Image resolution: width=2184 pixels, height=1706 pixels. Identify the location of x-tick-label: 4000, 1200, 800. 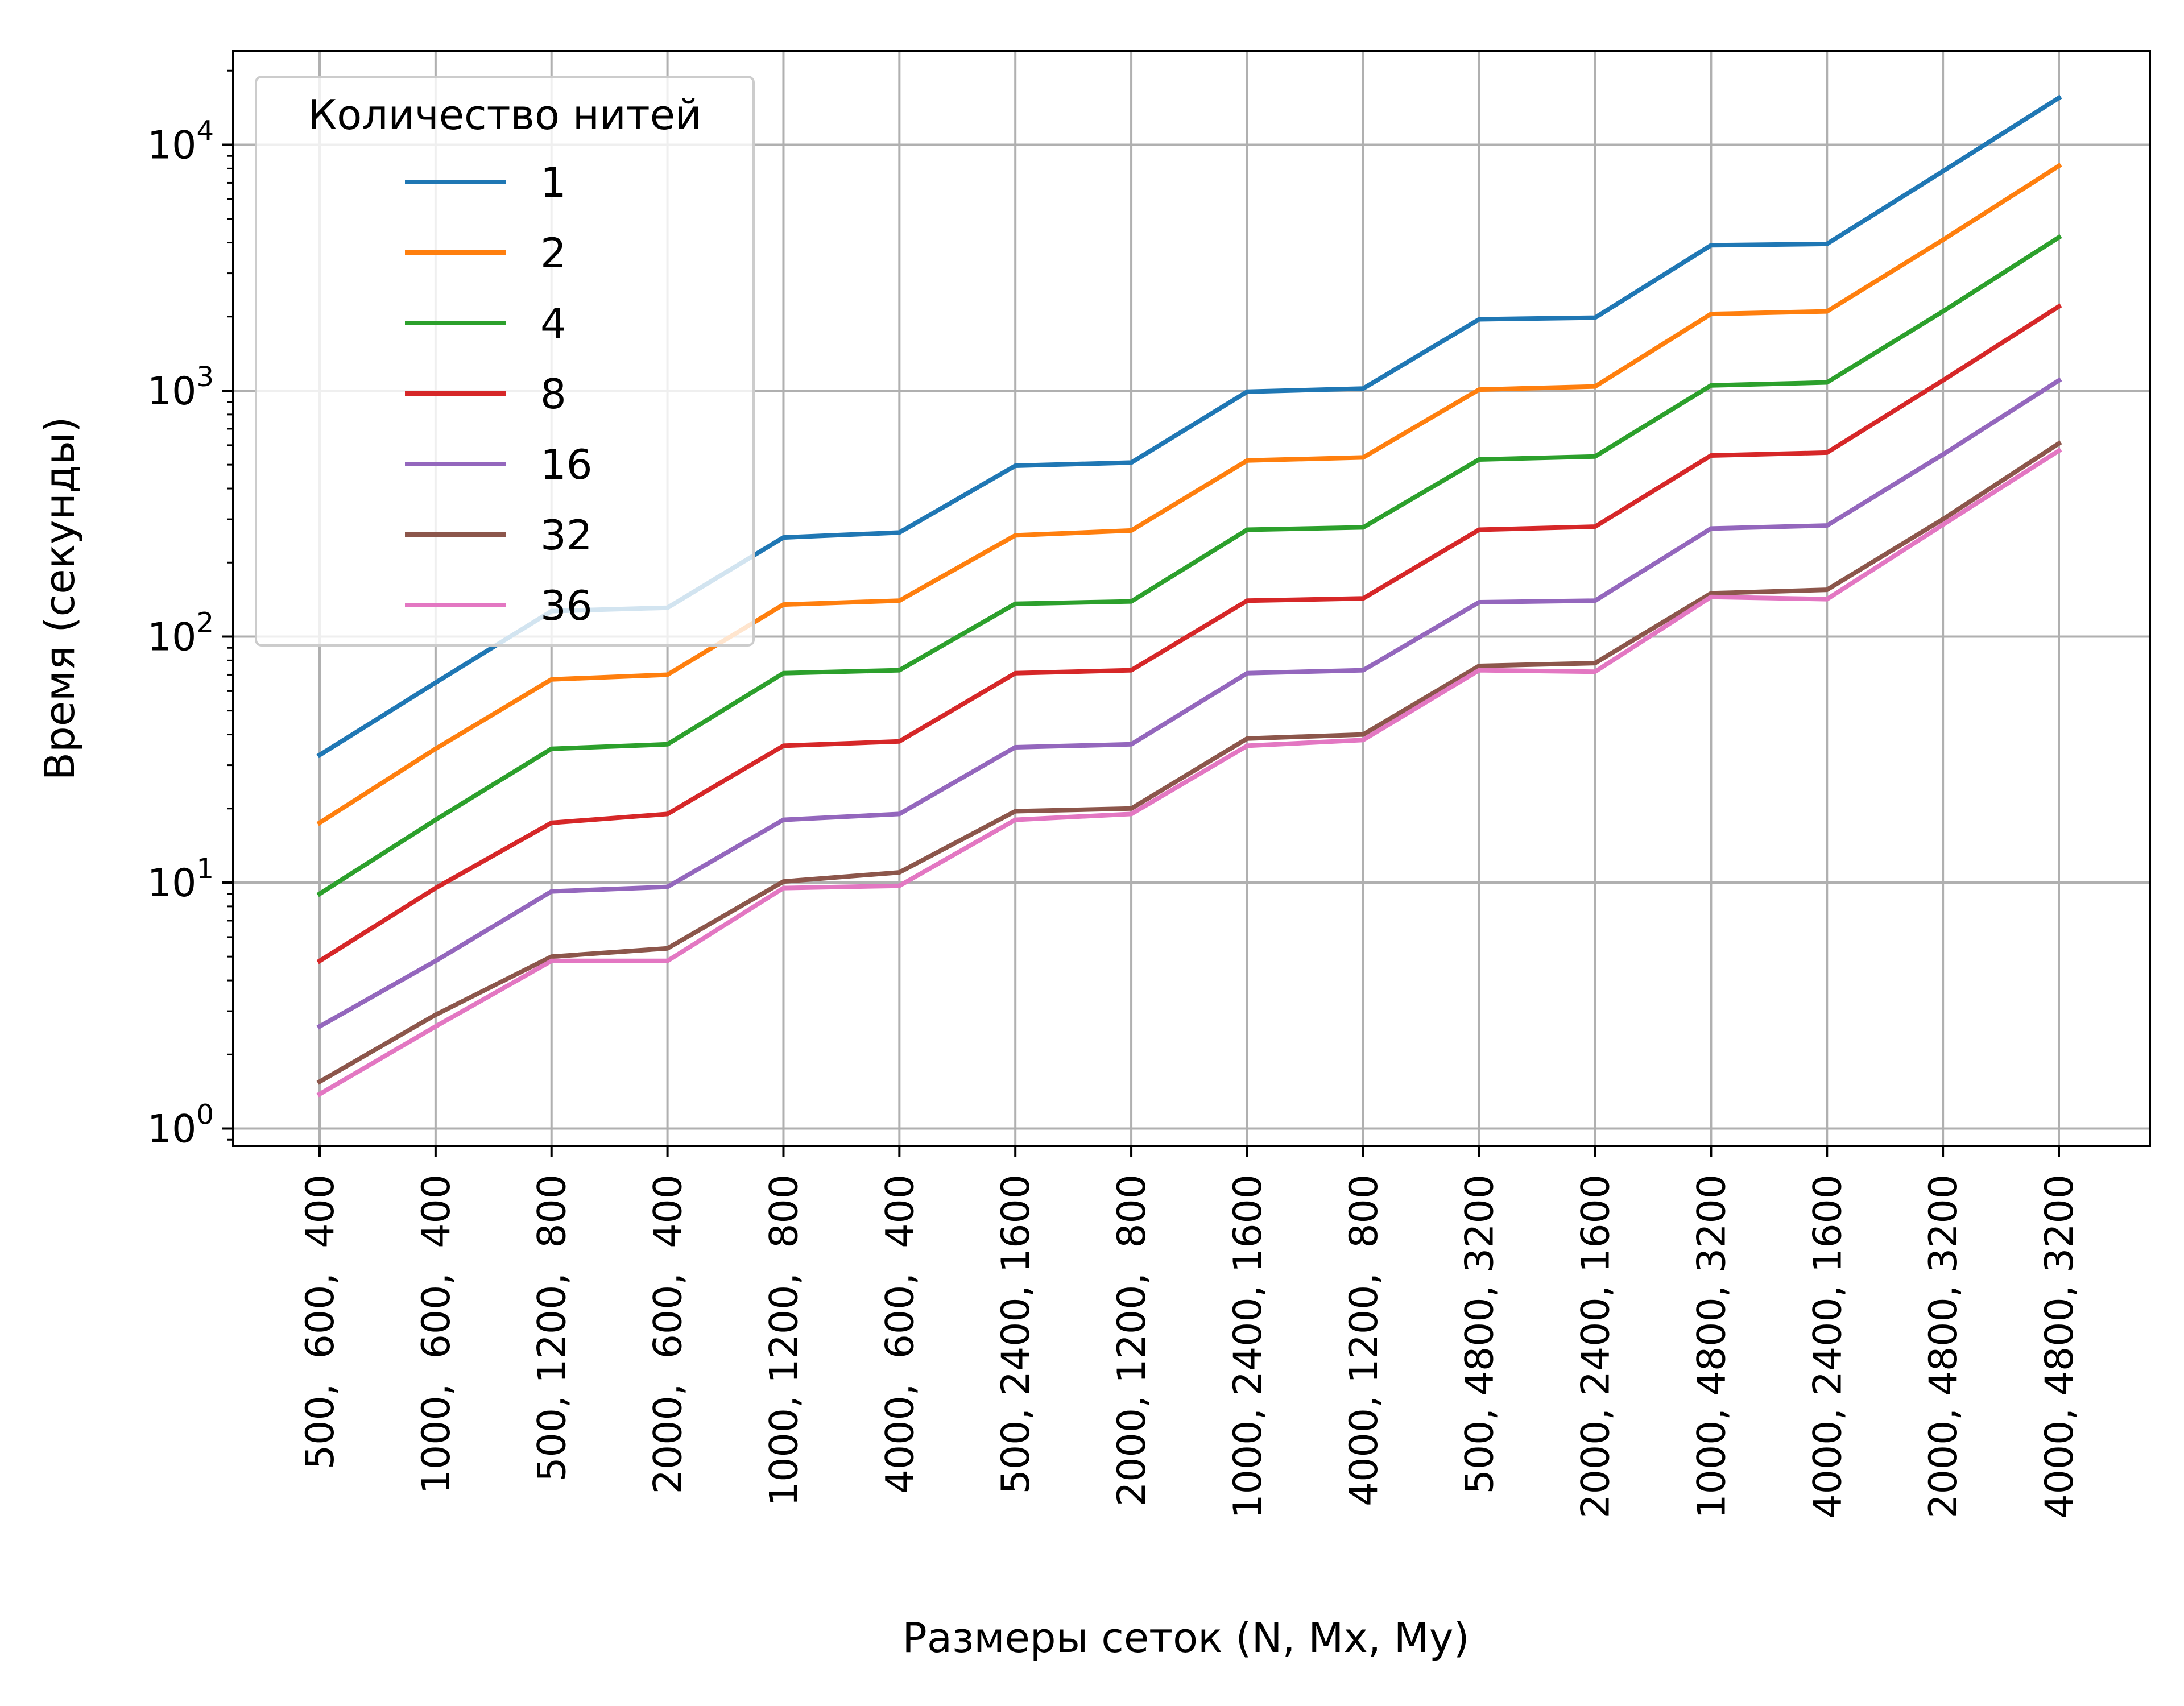
(1364, 1340).